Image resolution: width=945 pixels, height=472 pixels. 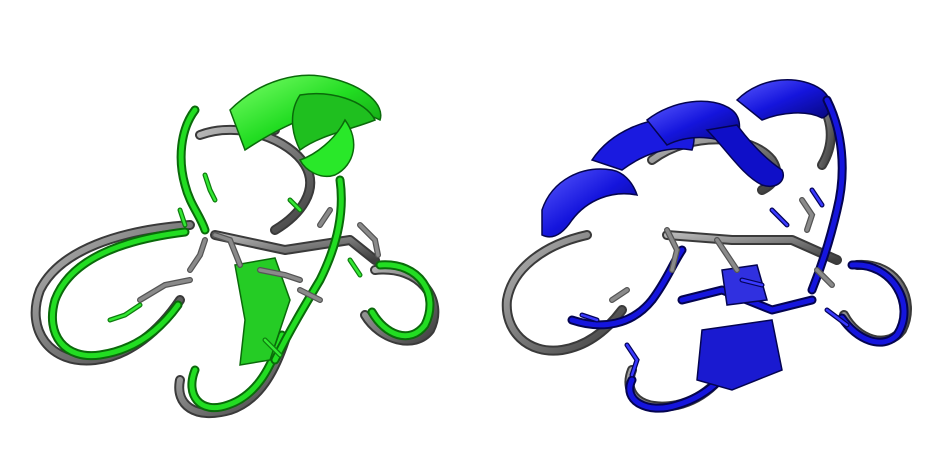 I want to click on green-helix, so click(x=305, y=125).